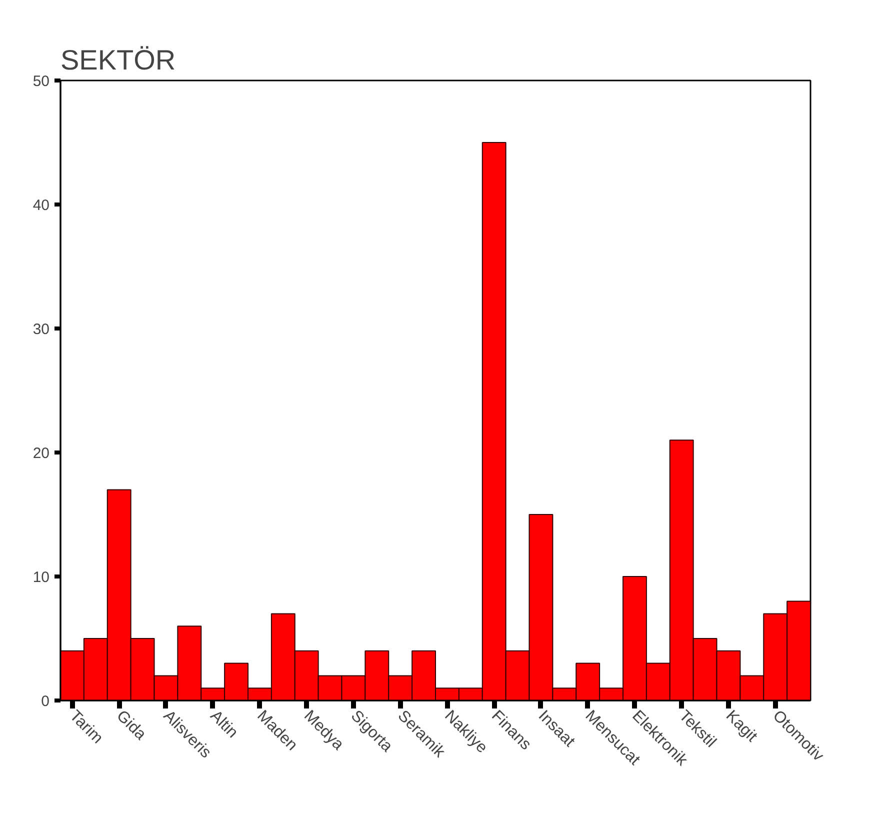  Describe the element at coordinates (45, 701) in the screenshot. I see `y-tick-label: 0` at that location.